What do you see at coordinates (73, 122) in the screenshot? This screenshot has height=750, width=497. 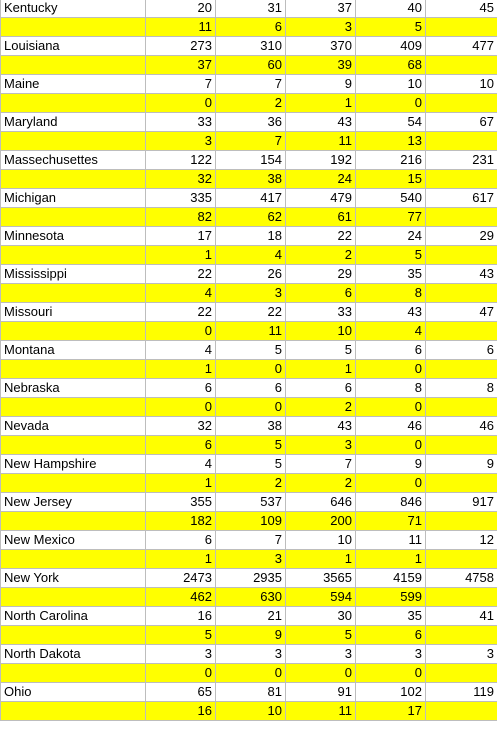 I see `state-name-cell: Maryland` at bounding box center [73, 122].